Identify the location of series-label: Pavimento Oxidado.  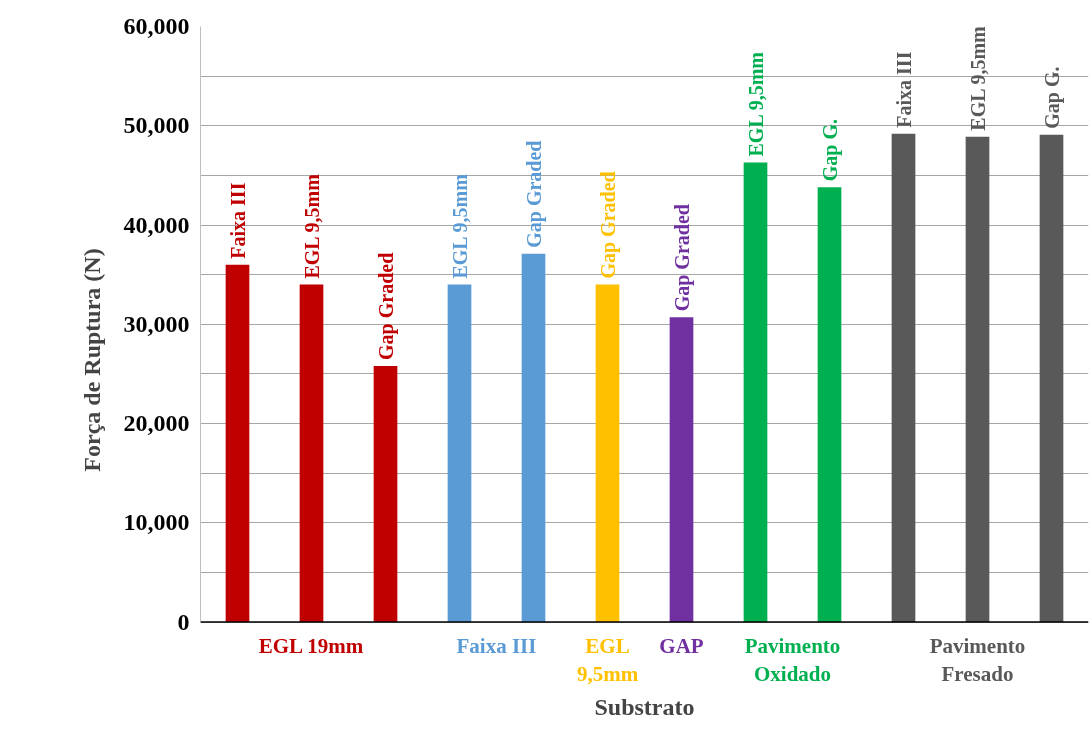
(792, 659).